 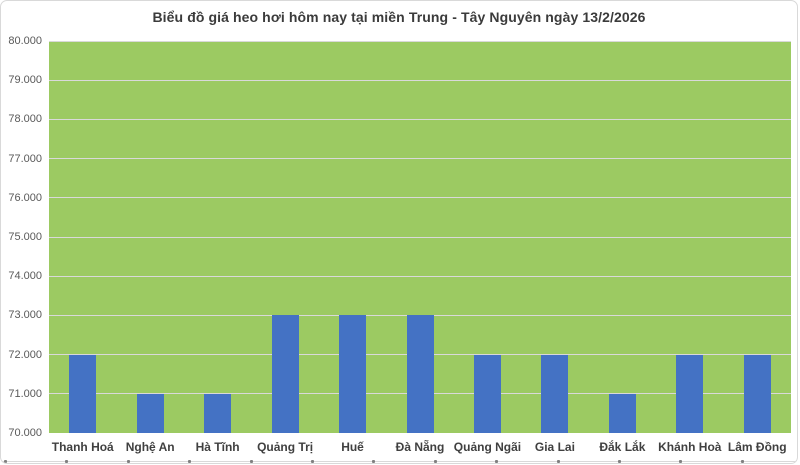 I want to click on x-category-label: Đắk Lắk, so click(x=622, y=447).